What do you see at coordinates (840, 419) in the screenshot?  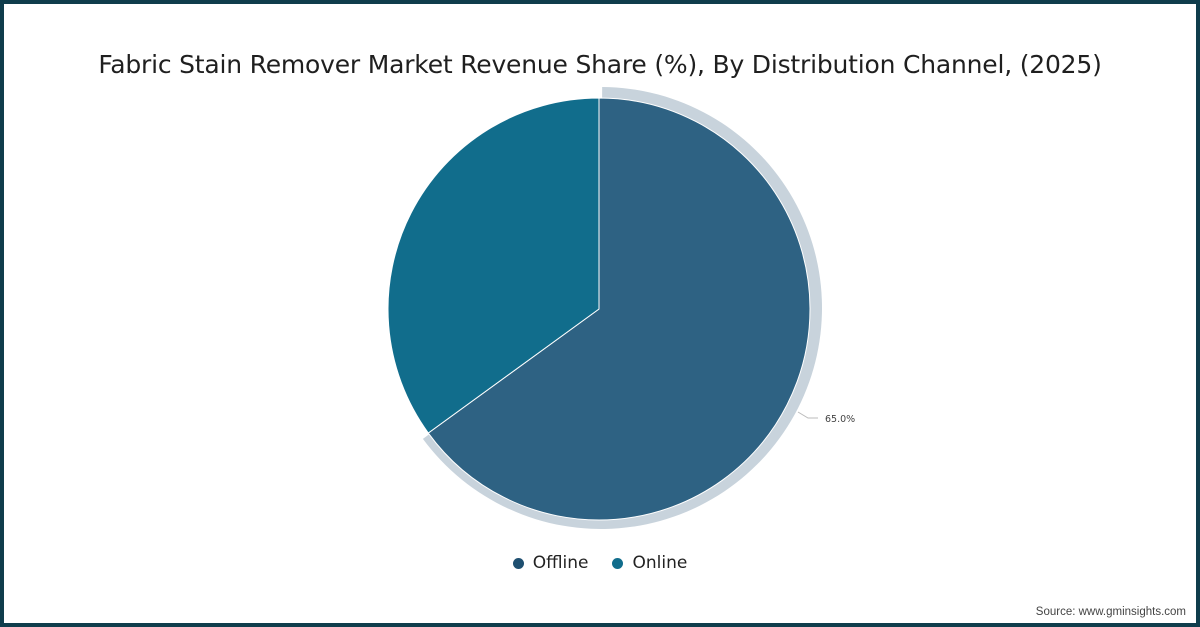 I see `slice-label-offline: 65.0%` at bounding box center [840, 419].